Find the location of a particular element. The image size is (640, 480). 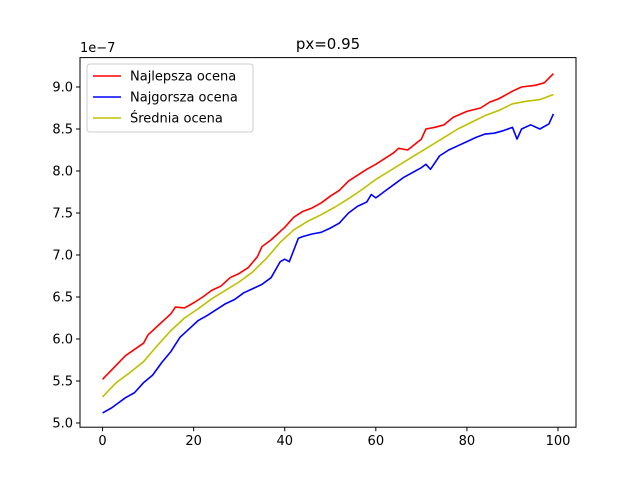

legend-box is located at coordinates (170, 98).